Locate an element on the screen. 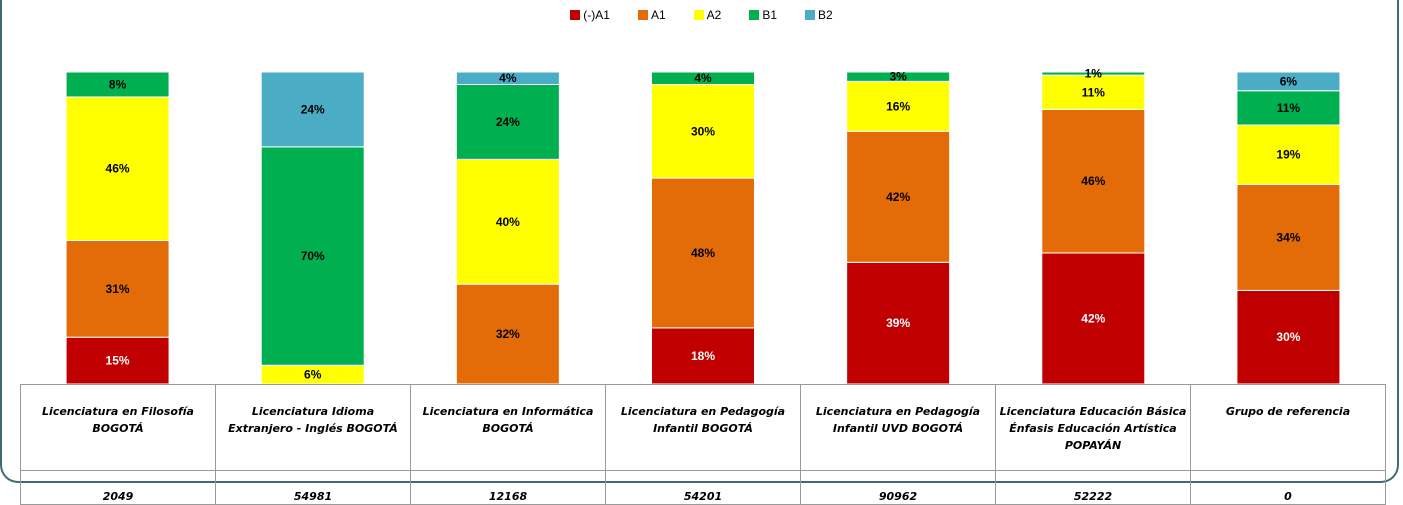  data-label: 34% is located at coordinates (1288, 237).